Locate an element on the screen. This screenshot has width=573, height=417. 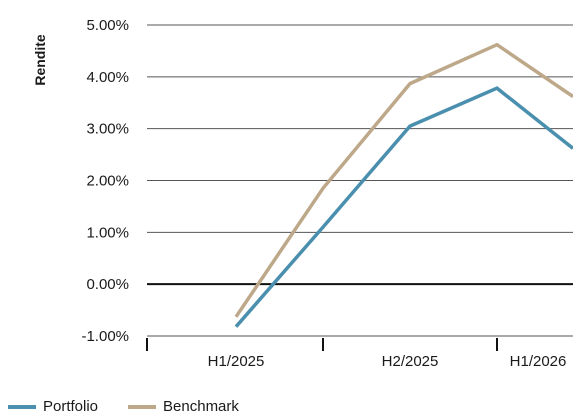
legend-label-portfolio: Portfolio is located at coordinates (71, 406).